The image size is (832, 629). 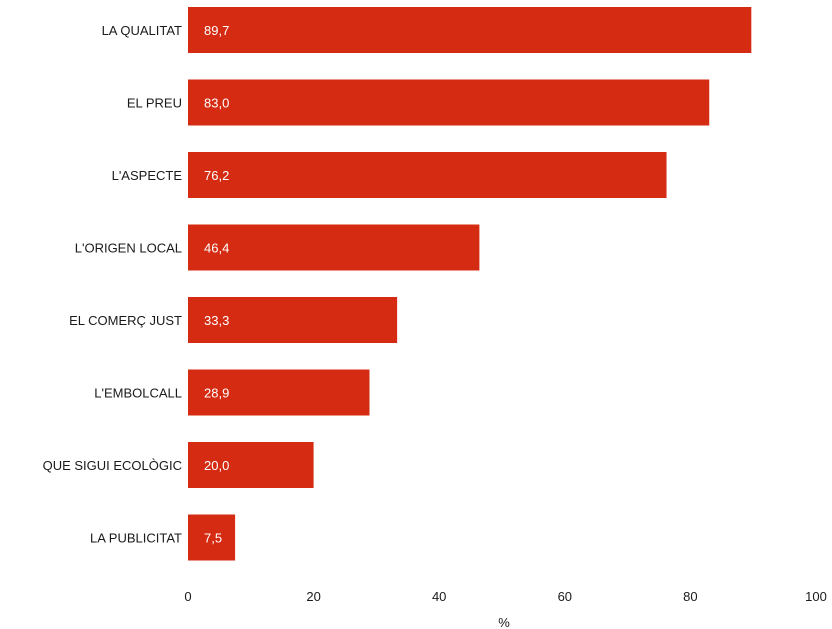 I want to click on x-tick-label: 20, so click(x=313, y=596).